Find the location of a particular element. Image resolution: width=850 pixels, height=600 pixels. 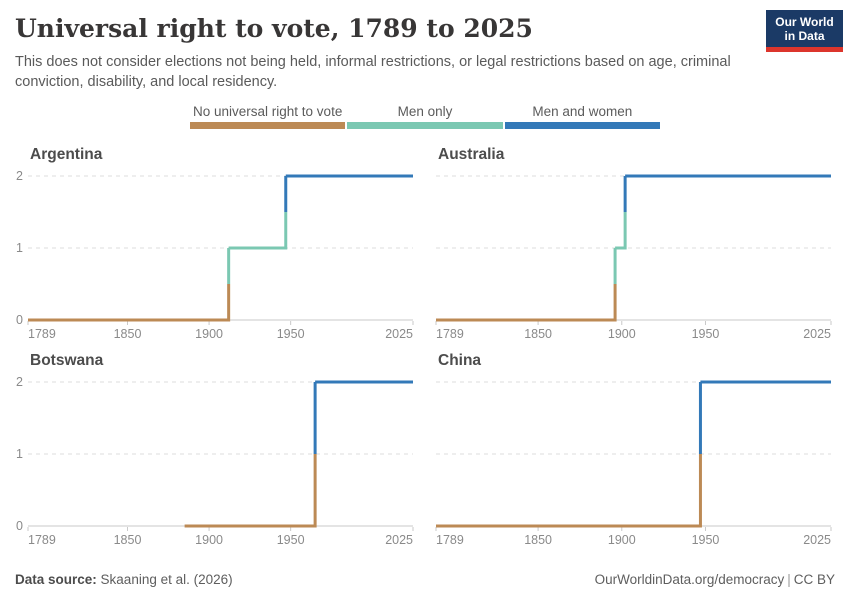

footer-license: CC BY is located at coordinates (814, 579).